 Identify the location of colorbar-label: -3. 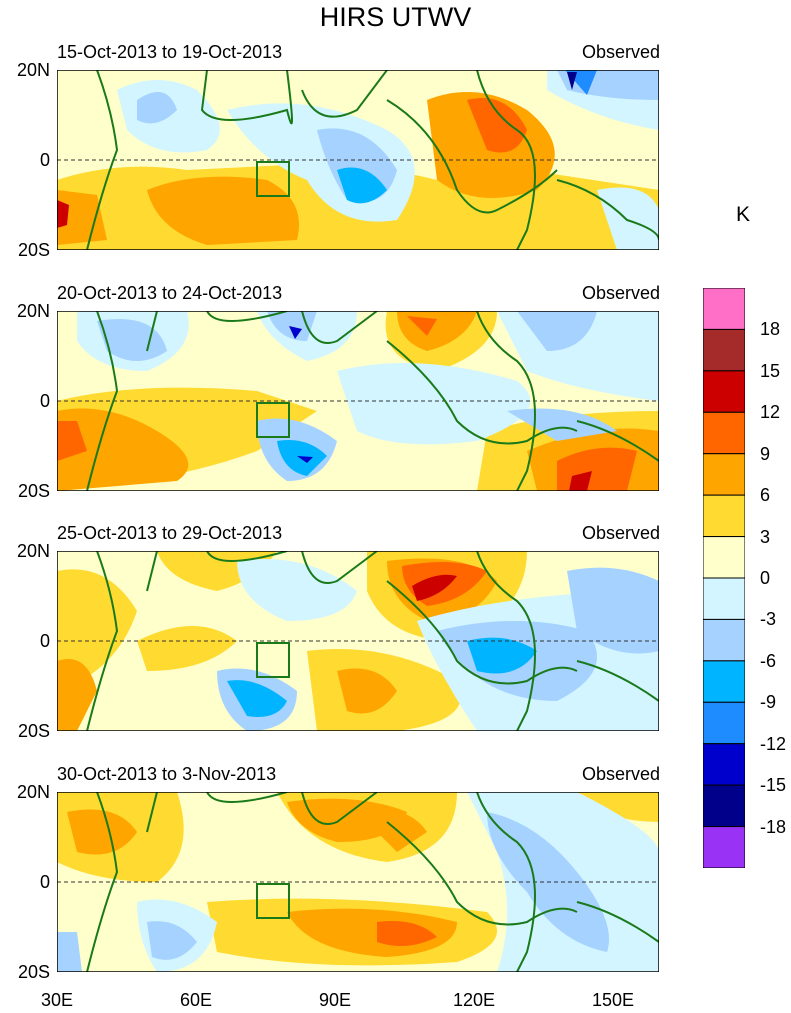
(768, 619).